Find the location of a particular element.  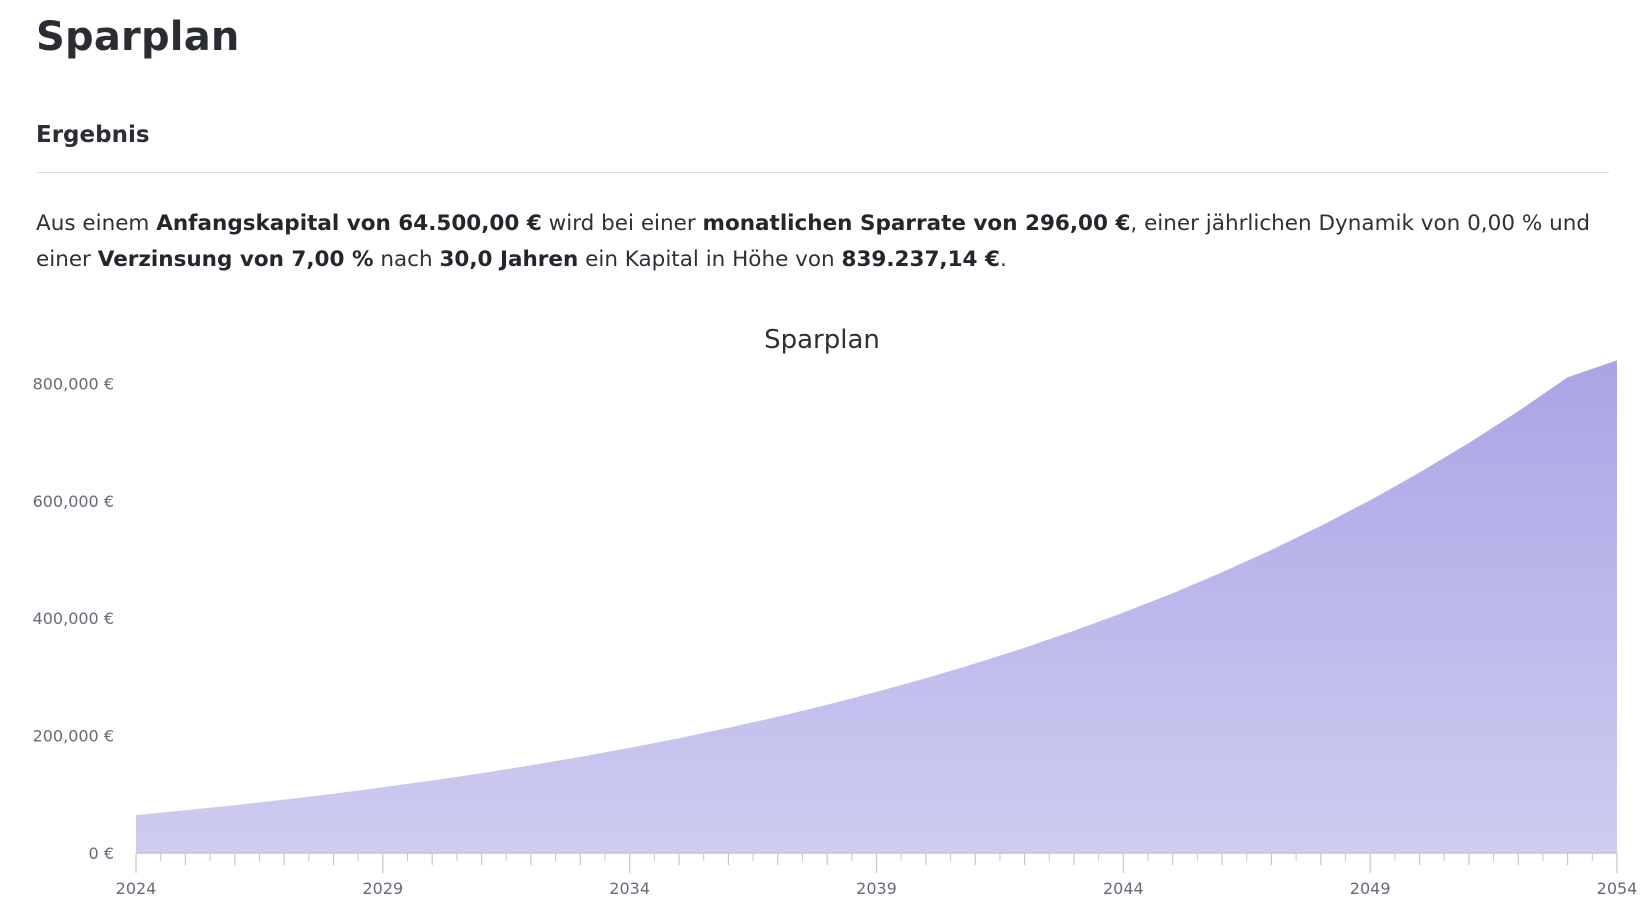

x-tick-label: 2054 is located at coordinates (1617, 888).